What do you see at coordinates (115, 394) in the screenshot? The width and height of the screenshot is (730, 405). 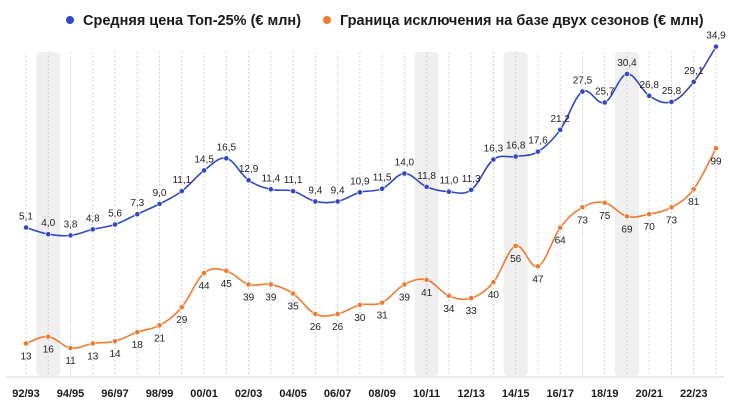 I see `x-tick-label-96-97: 96/97` at bounding box center [115, 394].